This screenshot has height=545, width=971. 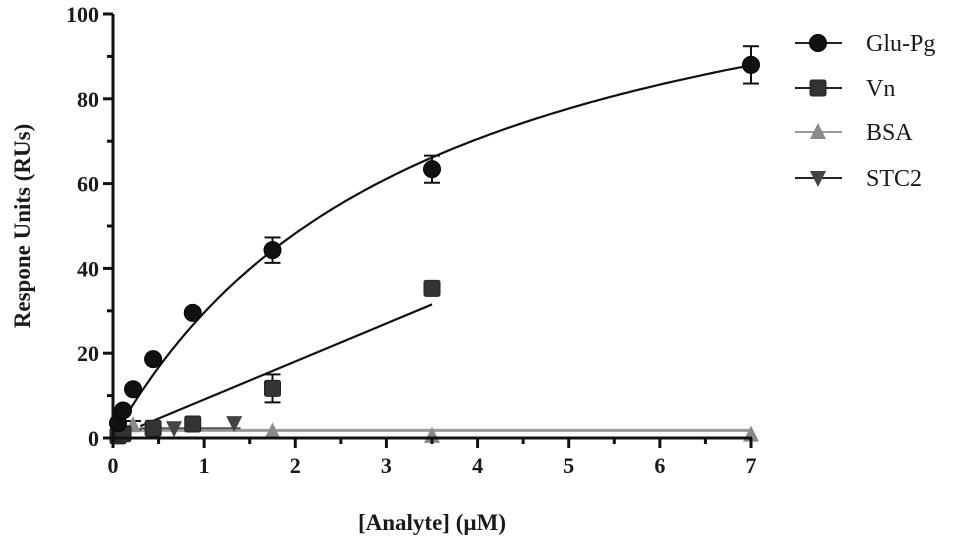 What do you see at coordinates (900, 44) in the screenshot?
I see `legend-label: Glu-Pg` at bounding box center [900, 44].